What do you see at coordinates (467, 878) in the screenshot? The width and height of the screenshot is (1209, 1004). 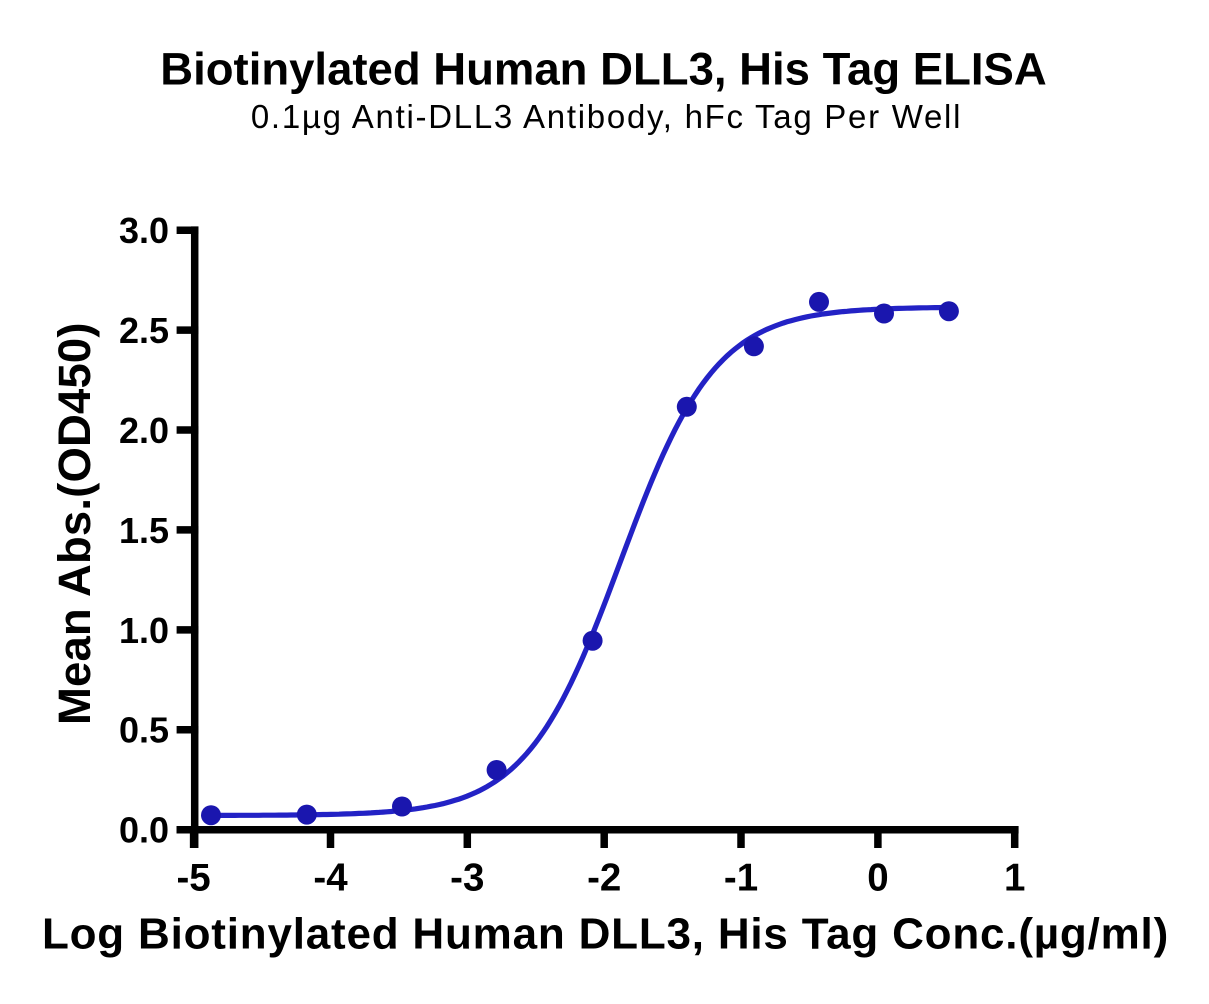 I see `svg-text: -3` at bounding box center [467, 878].